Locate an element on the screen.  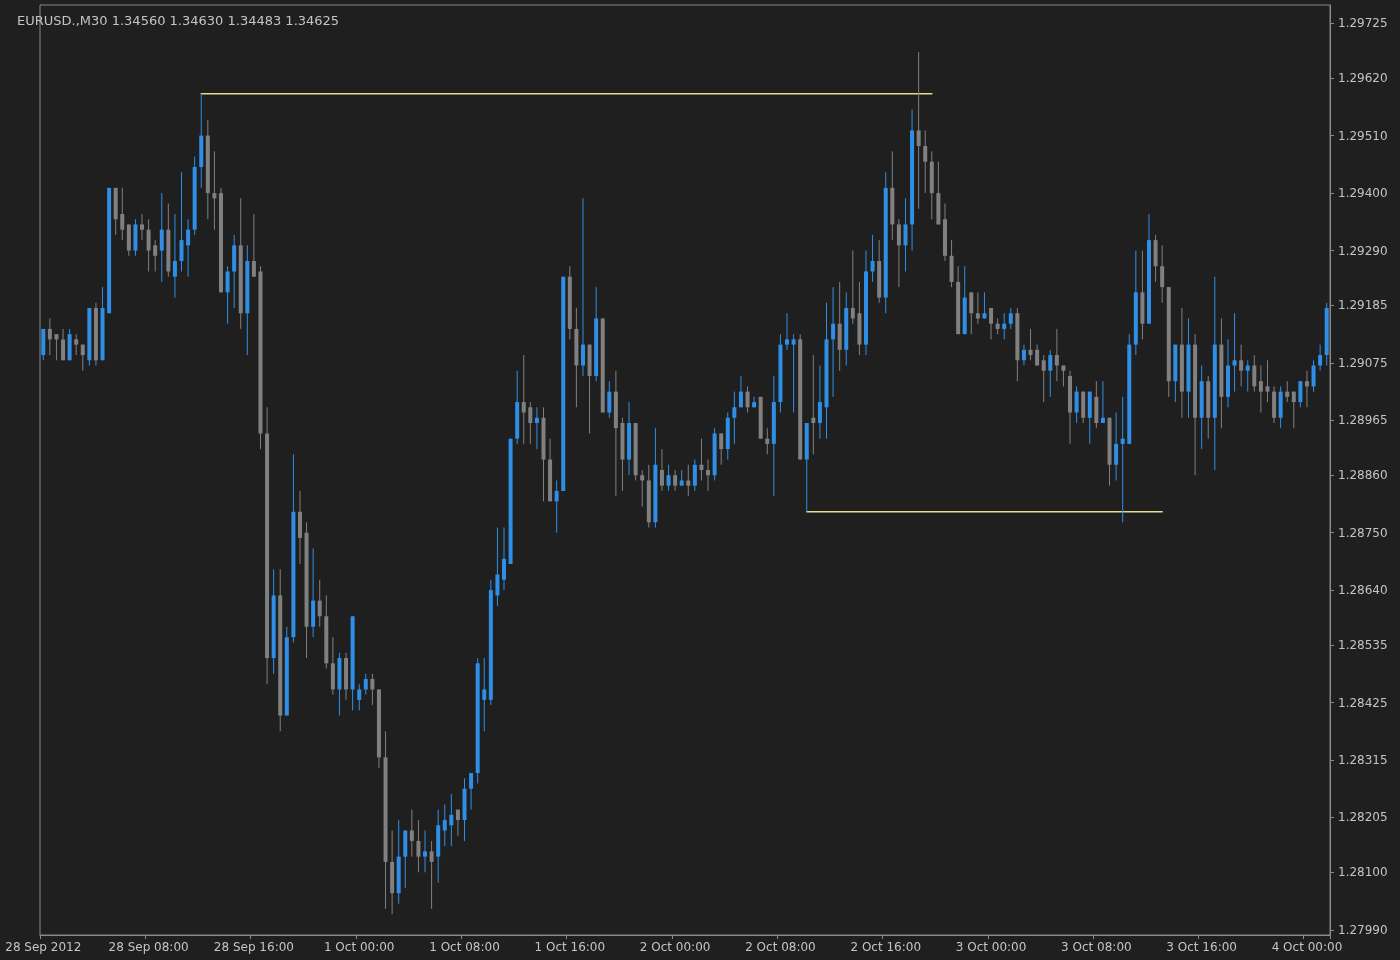
y-tick-label: 1.28640 is located at coordinates (1363, 590).